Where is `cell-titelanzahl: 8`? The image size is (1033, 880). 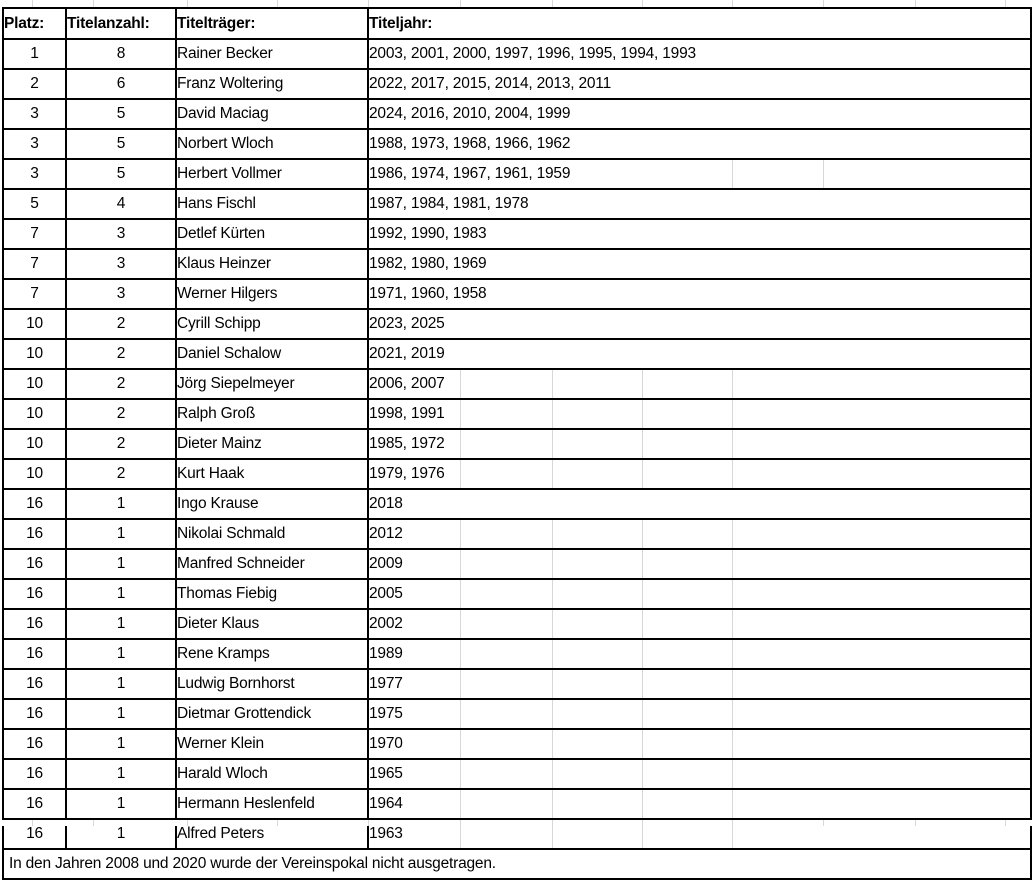
cell-titelanzahl: 8 is located at coordinates (121, 54).